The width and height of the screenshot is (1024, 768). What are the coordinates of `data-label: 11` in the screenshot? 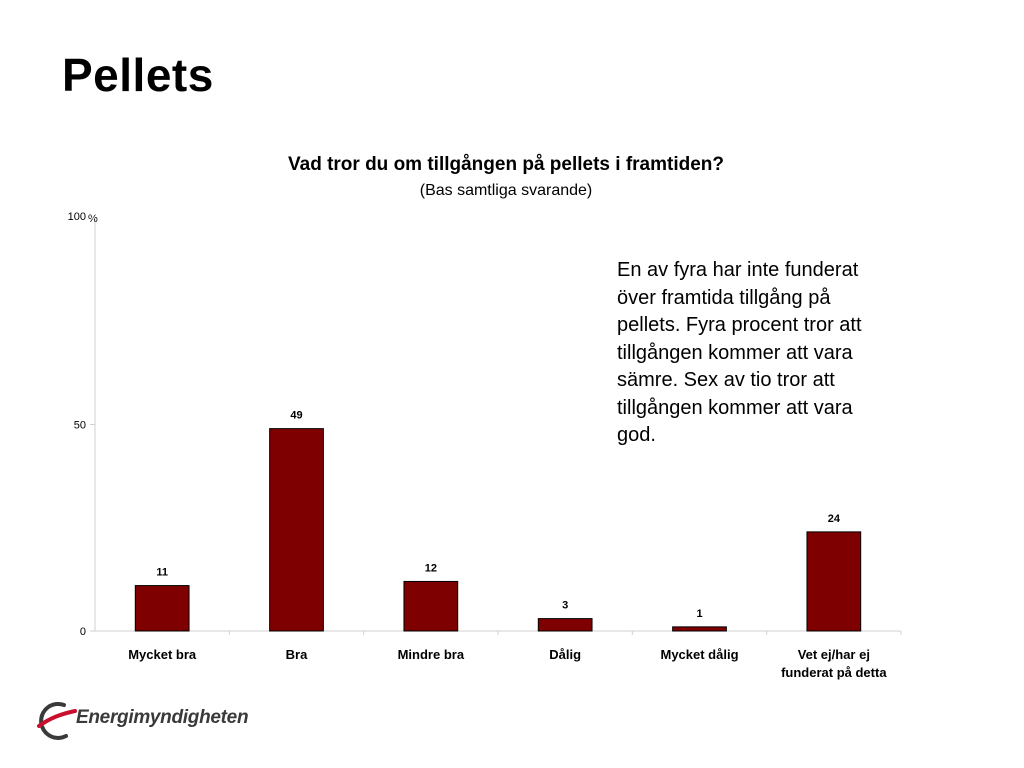 It's located at (162, 573).